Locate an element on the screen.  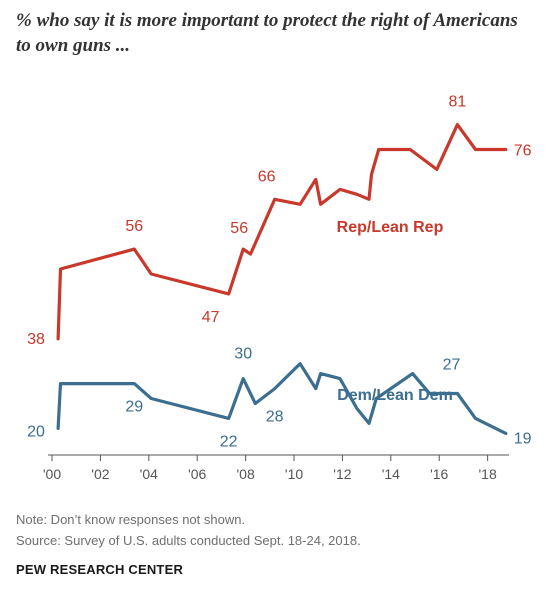
chart-note: Note: Don’t know responses not shown. is located at coordinates (131, 519).